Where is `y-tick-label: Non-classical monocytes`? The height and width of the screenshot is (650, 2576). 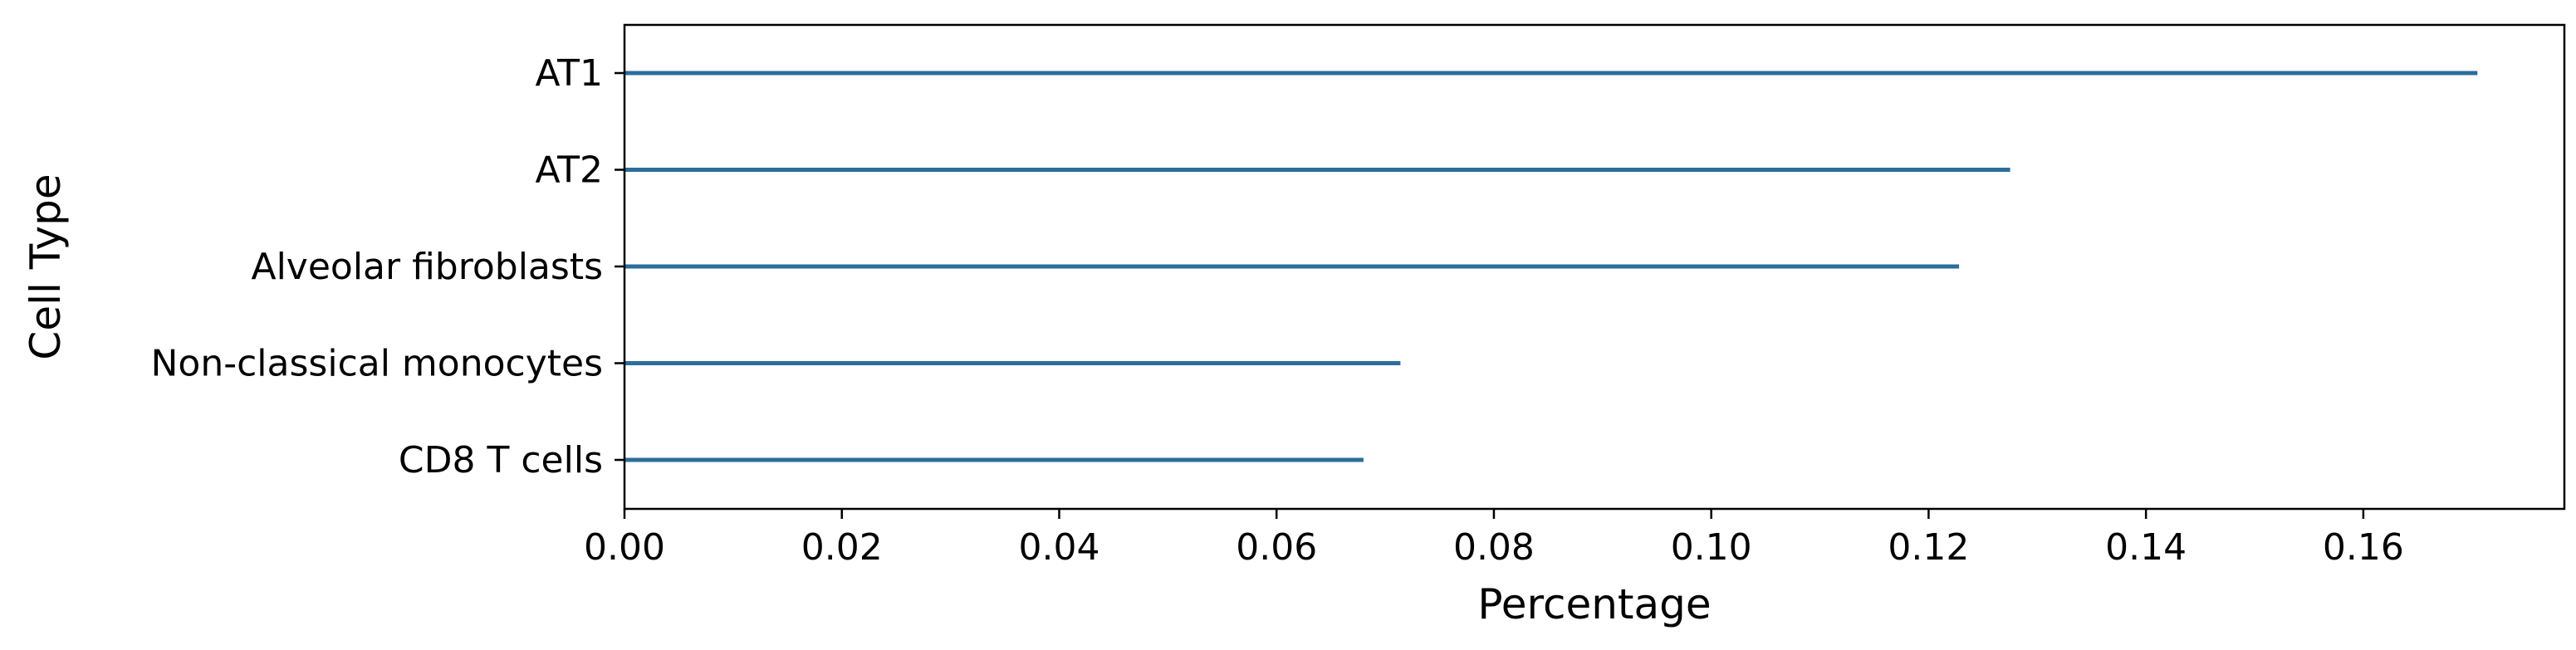 y-tick-label: Non-classical monocytes is located at coordinates (377, 364).